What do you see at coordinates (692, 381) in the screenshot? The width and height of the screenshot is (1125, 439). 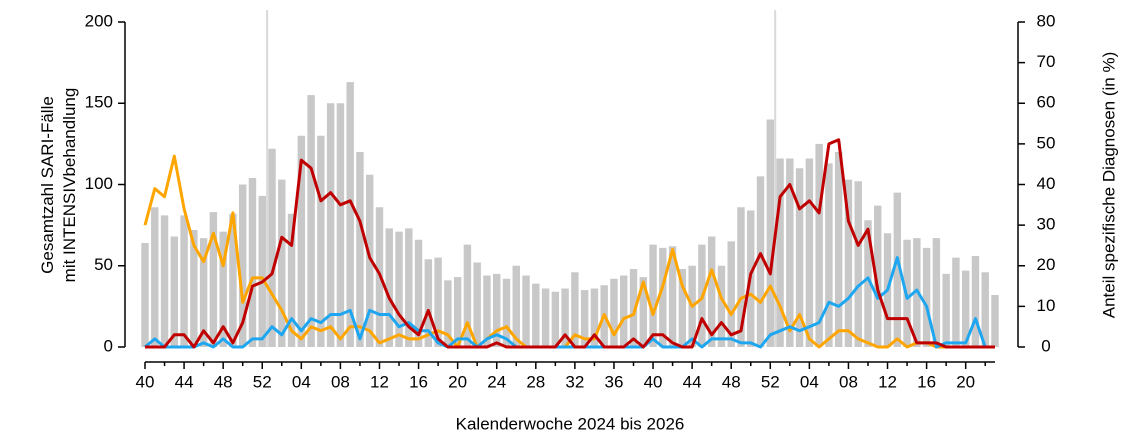 I see `x-tick-label: 44` at bounding box center [692, 381].